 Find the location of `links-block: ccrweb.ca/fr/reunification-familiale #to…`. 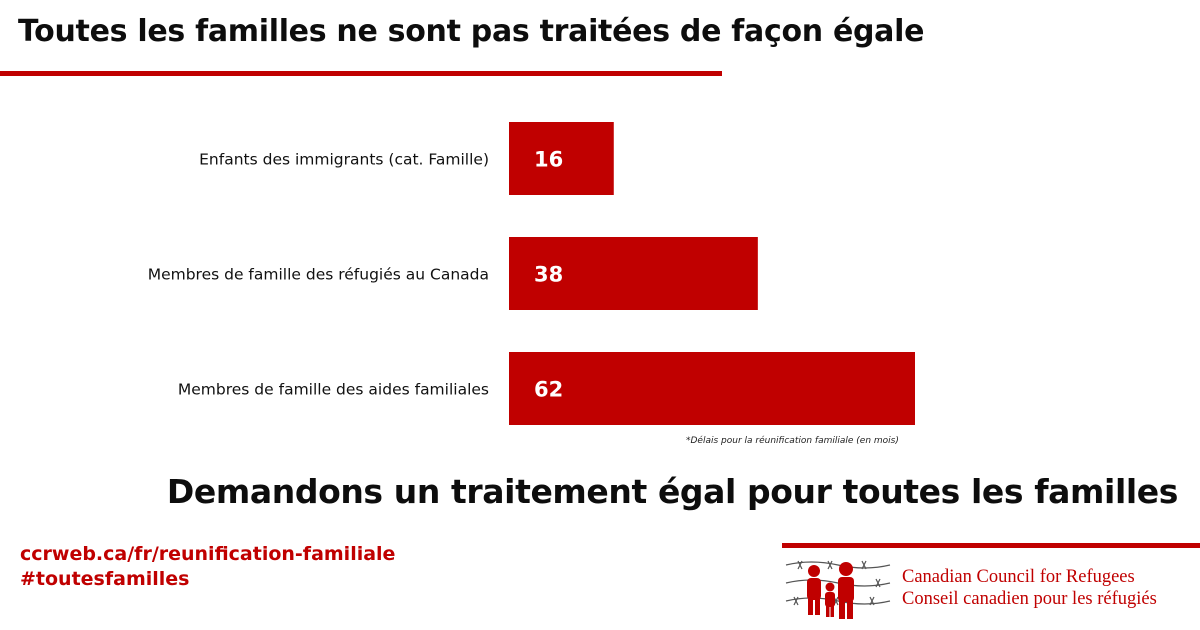

links-block: ccrweb.ca/fr/reunification-familiale #to… is located at coordinates (207, 567).